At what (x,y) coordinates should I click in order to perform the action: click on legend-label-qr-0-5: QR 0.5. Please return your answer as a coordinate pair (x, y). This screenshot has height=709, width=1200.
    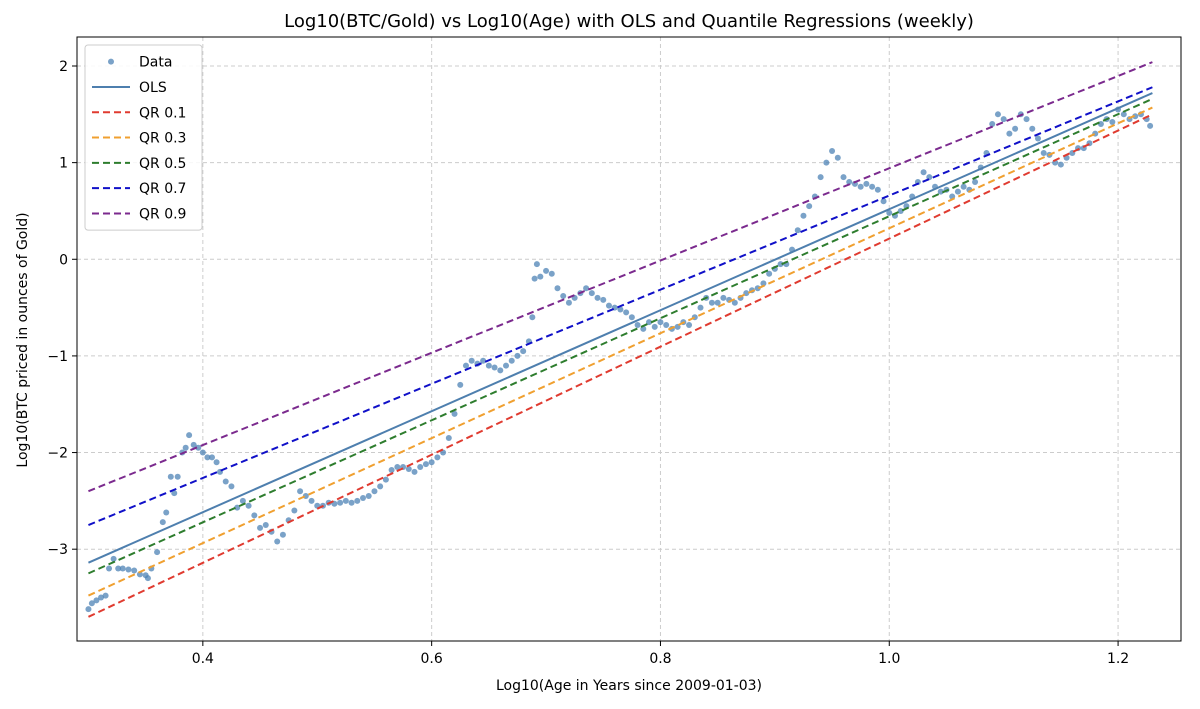
    Looking at the image, I should click on (162, 164).